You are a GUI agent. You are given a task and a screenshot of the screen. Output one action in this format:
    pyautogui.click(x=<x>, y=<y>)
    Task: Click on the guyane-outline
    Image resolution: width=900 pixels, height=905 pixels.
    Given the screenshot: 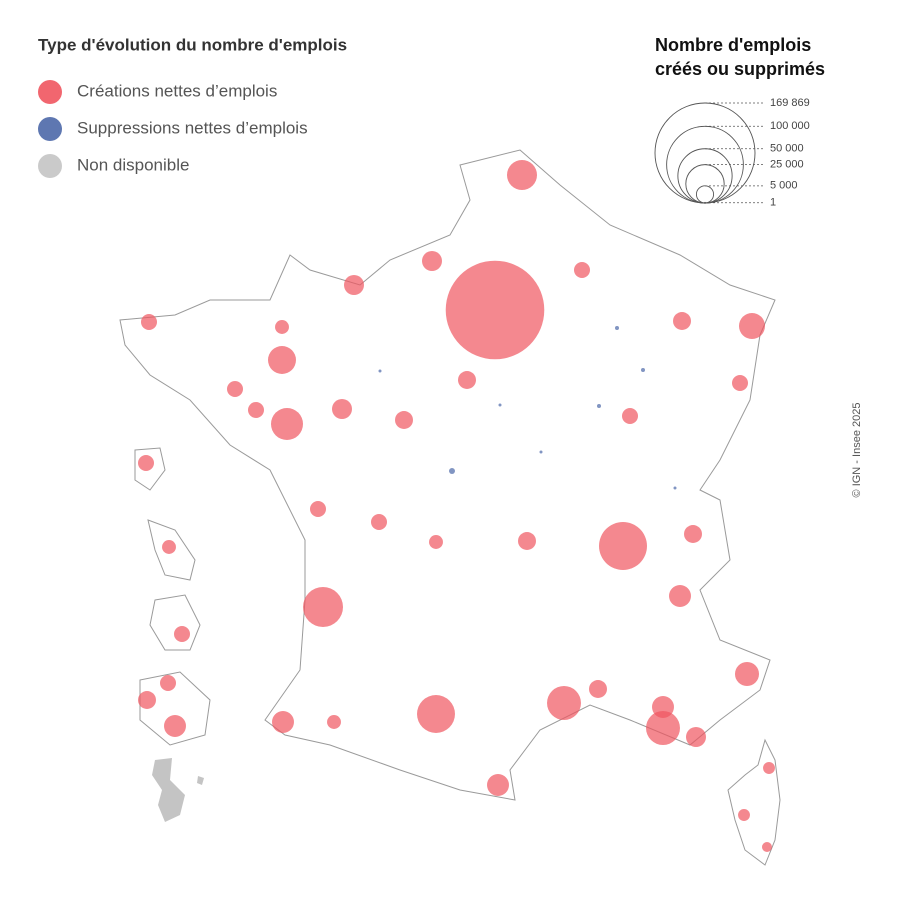 What is the action you would take?
    pyautogui.click(x=175, y=622)
    